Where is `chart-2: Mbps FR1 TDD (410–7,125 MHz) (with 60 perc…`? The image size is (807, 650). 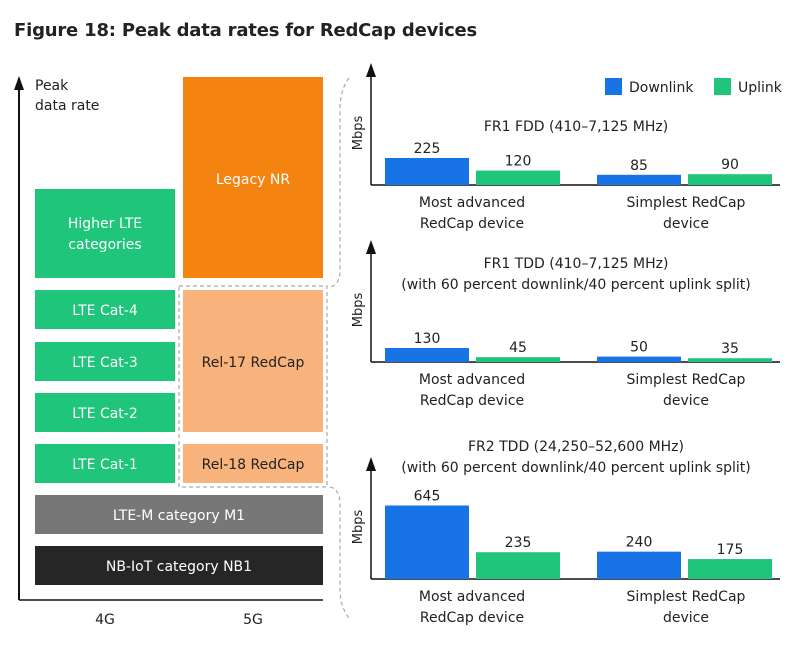 chart-2: Mbps FR1 TDD (410–7,125 MHz) (with 60 perc… is located at coordinates (565, 324).